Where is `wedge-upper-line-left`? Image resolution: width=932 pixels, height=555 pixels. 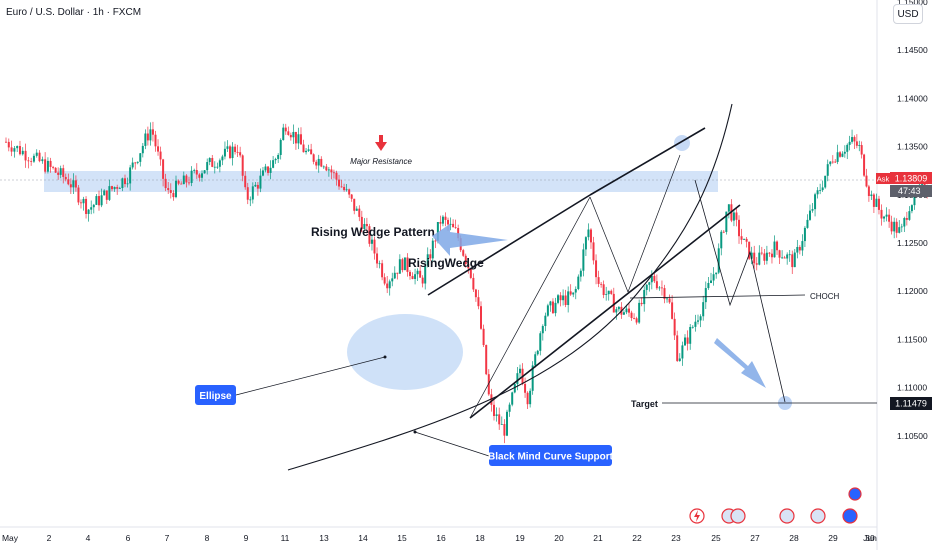 wedge-upper-line-left is located at coordinates (509, 245).